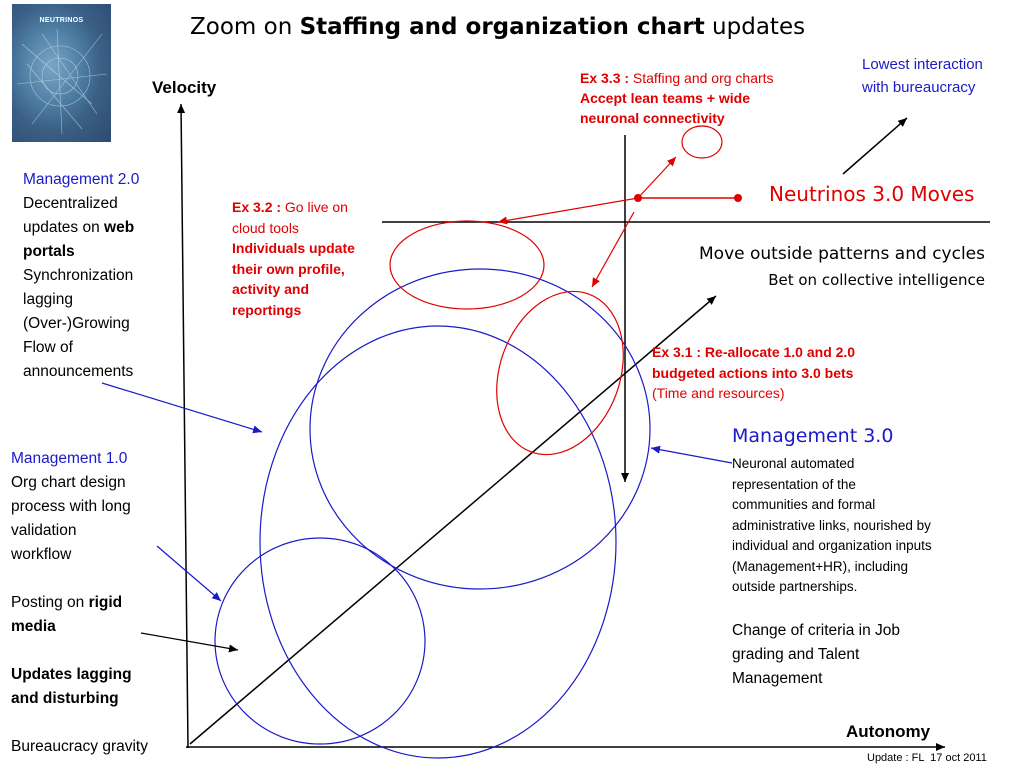  I want to click on ex31-ellipse, so click(560, 373).